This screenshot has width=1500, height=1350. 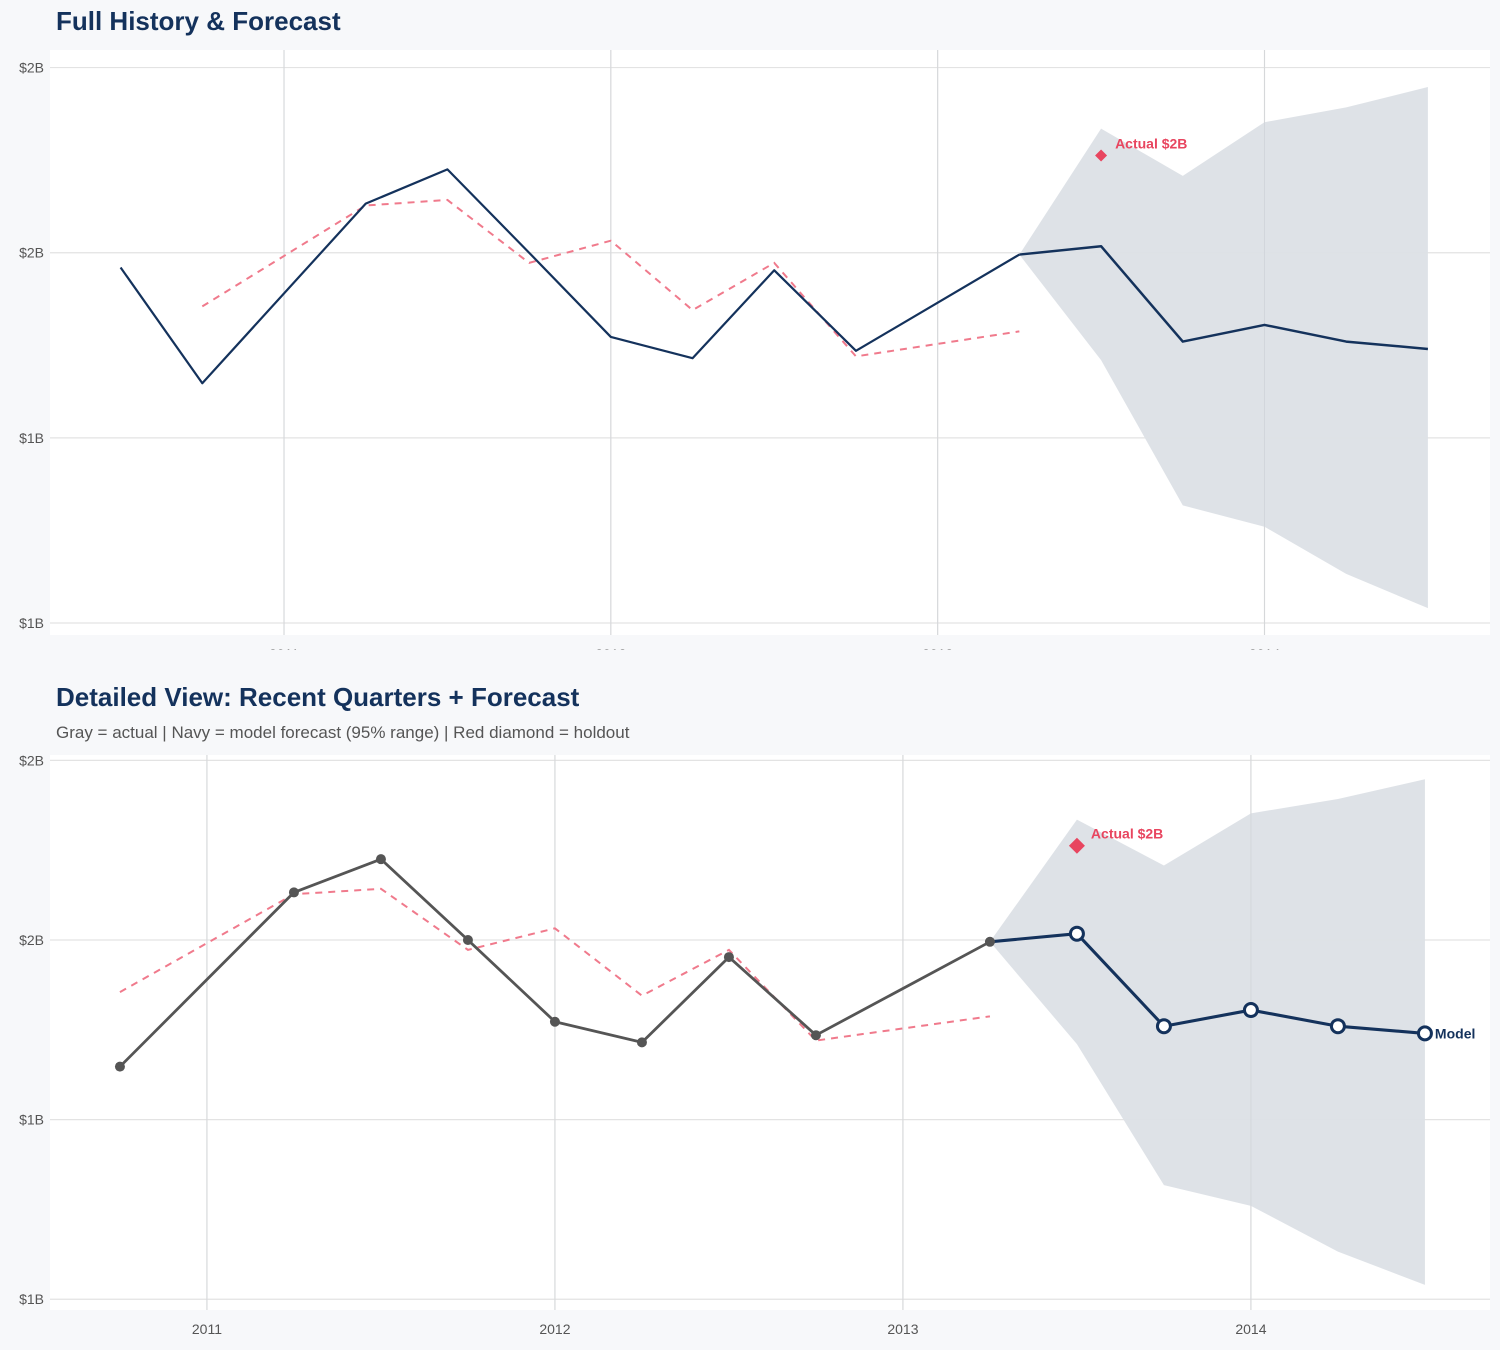 What do you see at coordinates (1455, 1033) in the screenshot?
I see `model-end-label: Model` at bounding box center [1455, 1033].